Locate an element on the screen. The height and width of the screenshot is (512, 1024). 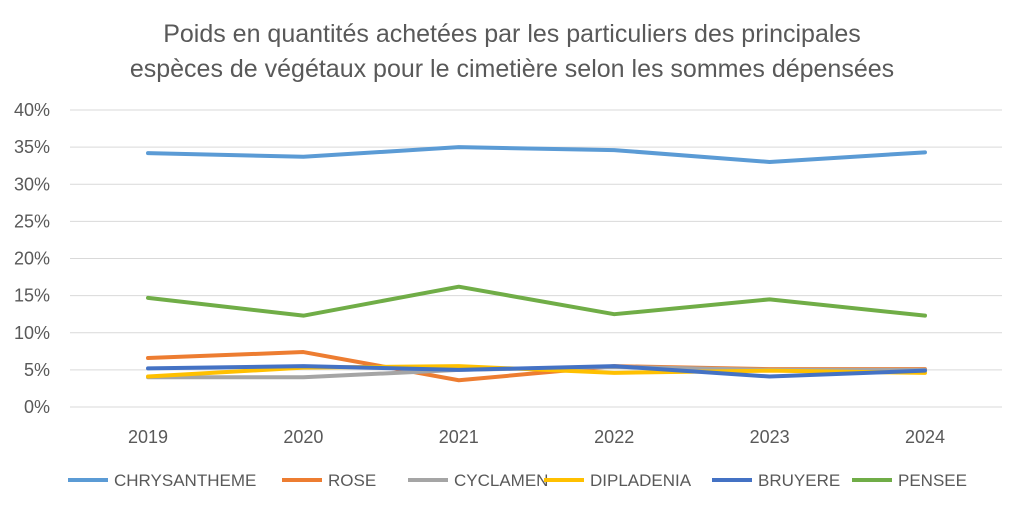
y-tick-label: 10% is located at coordinates (32, 333).